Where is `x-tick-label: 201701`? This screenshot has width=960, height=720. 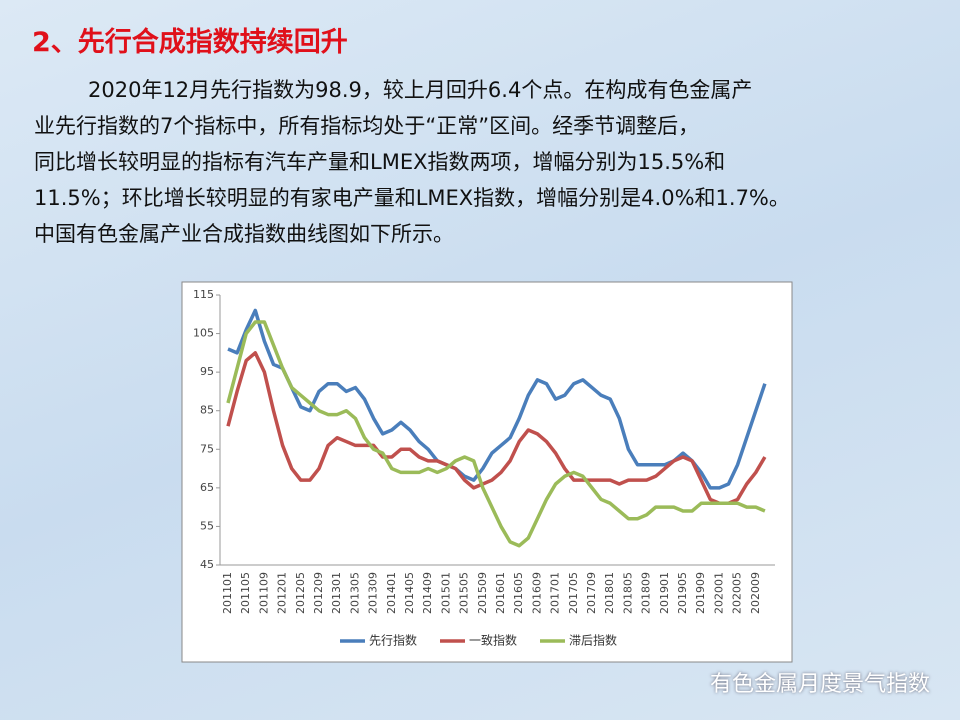
x-tick-label: 201701 is located at coordinates (555, 593).